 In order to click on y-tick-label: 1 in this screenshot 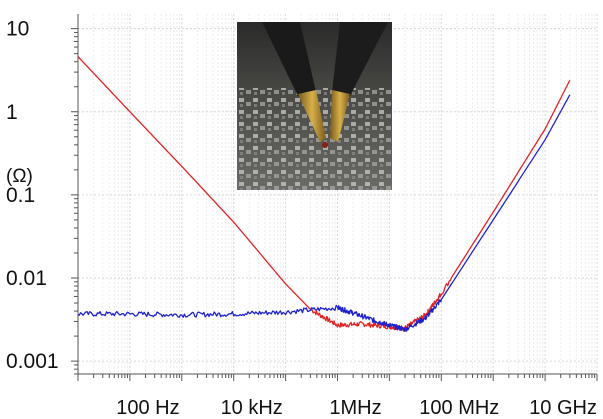, I will do `click(12, 112)`.